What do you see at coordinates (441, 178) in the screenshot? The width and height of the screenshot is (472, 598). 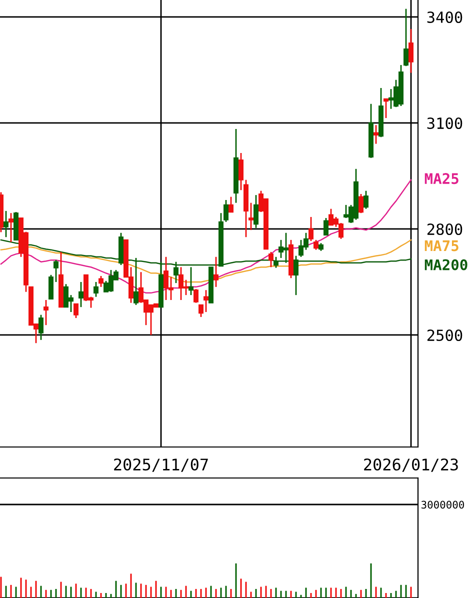 I see `series-label: MA25` at bounding box center [441, 178].